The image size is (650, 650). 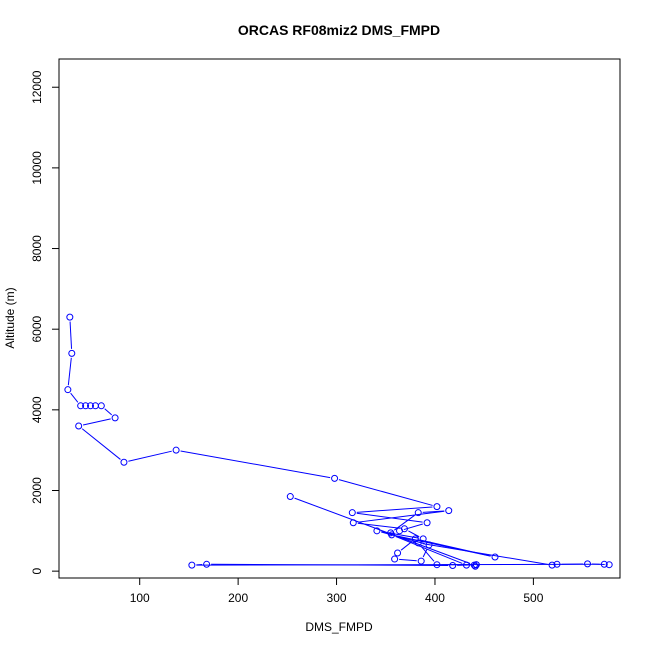 What do you see at coordinates (339, 627) in the screenshot?
I see `x-axis-label: DMS_FMPD` at bounding box center [339, 627].